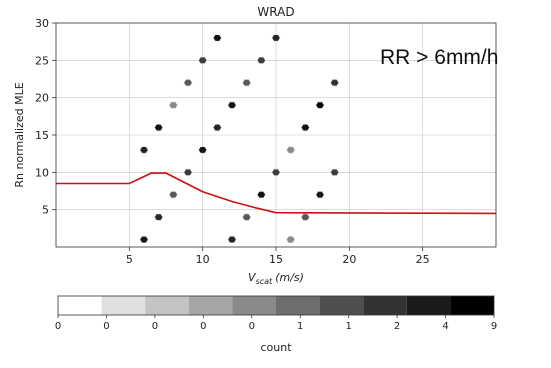  What do you see at coordinates (439, 57) in the screenshot?
I see `rain-rate-annotation: RR > 6mm/h` at bounding box center [439, 57].